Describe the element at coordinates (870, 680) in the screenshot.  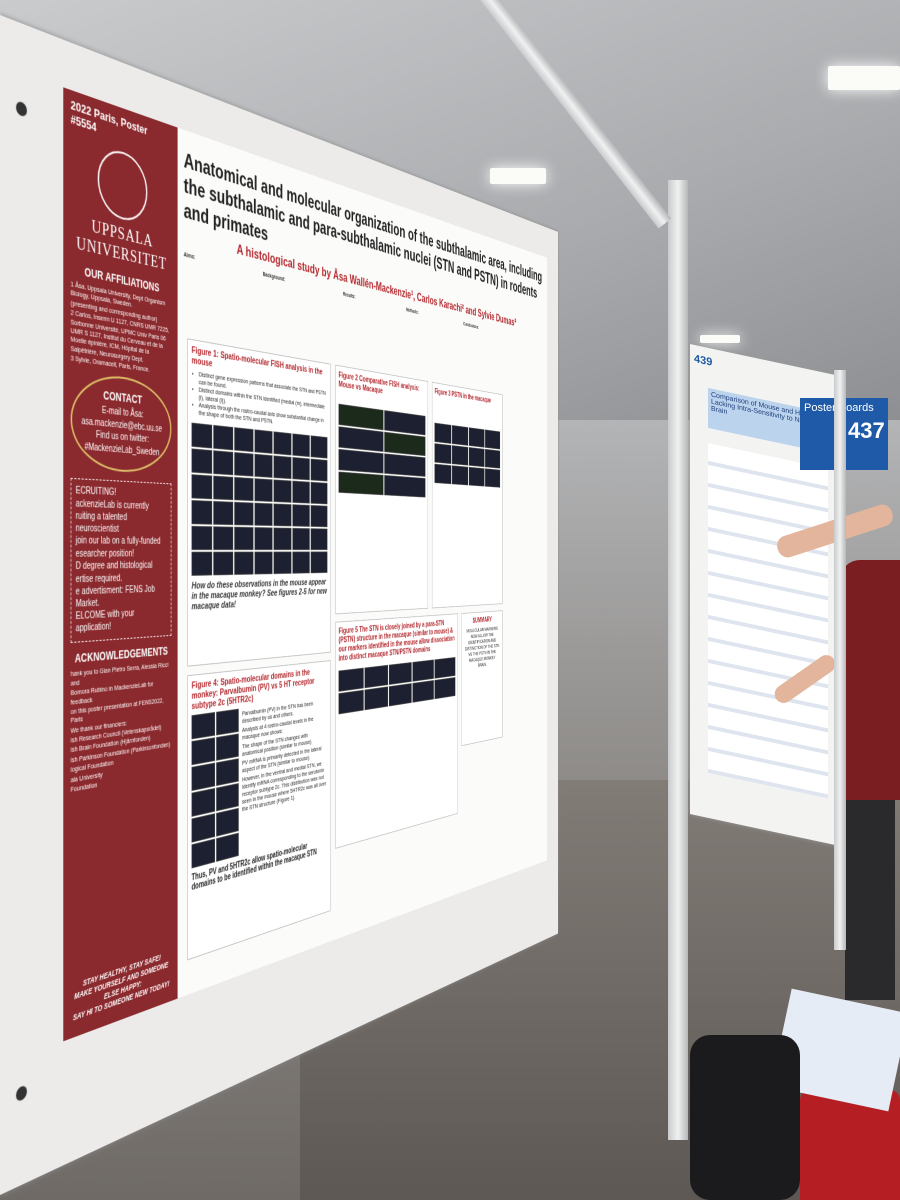
I see `visitor-shirt` at that location.